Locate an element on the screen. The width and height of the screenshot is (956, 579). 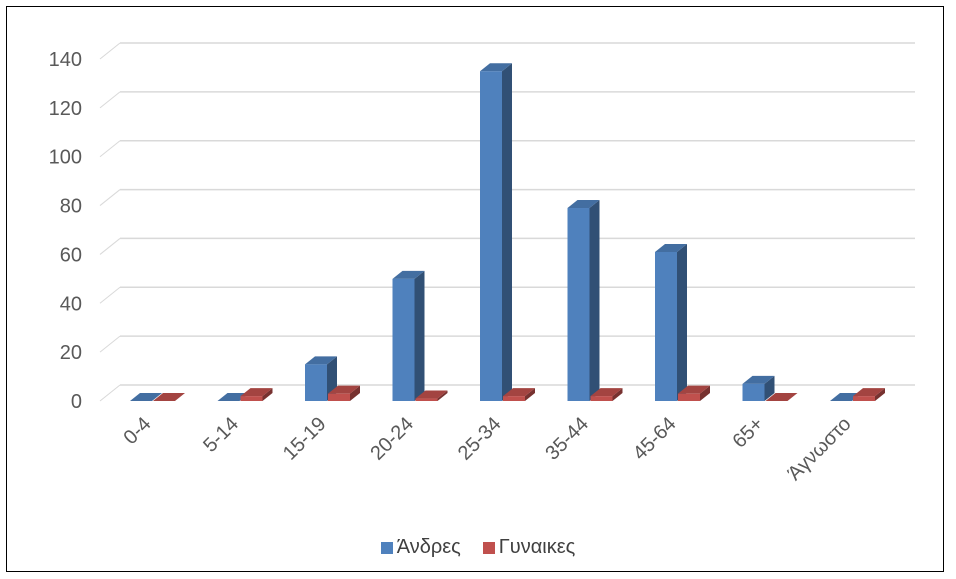
x-tick-label: 0-4 is located at coordinates (138, 431).